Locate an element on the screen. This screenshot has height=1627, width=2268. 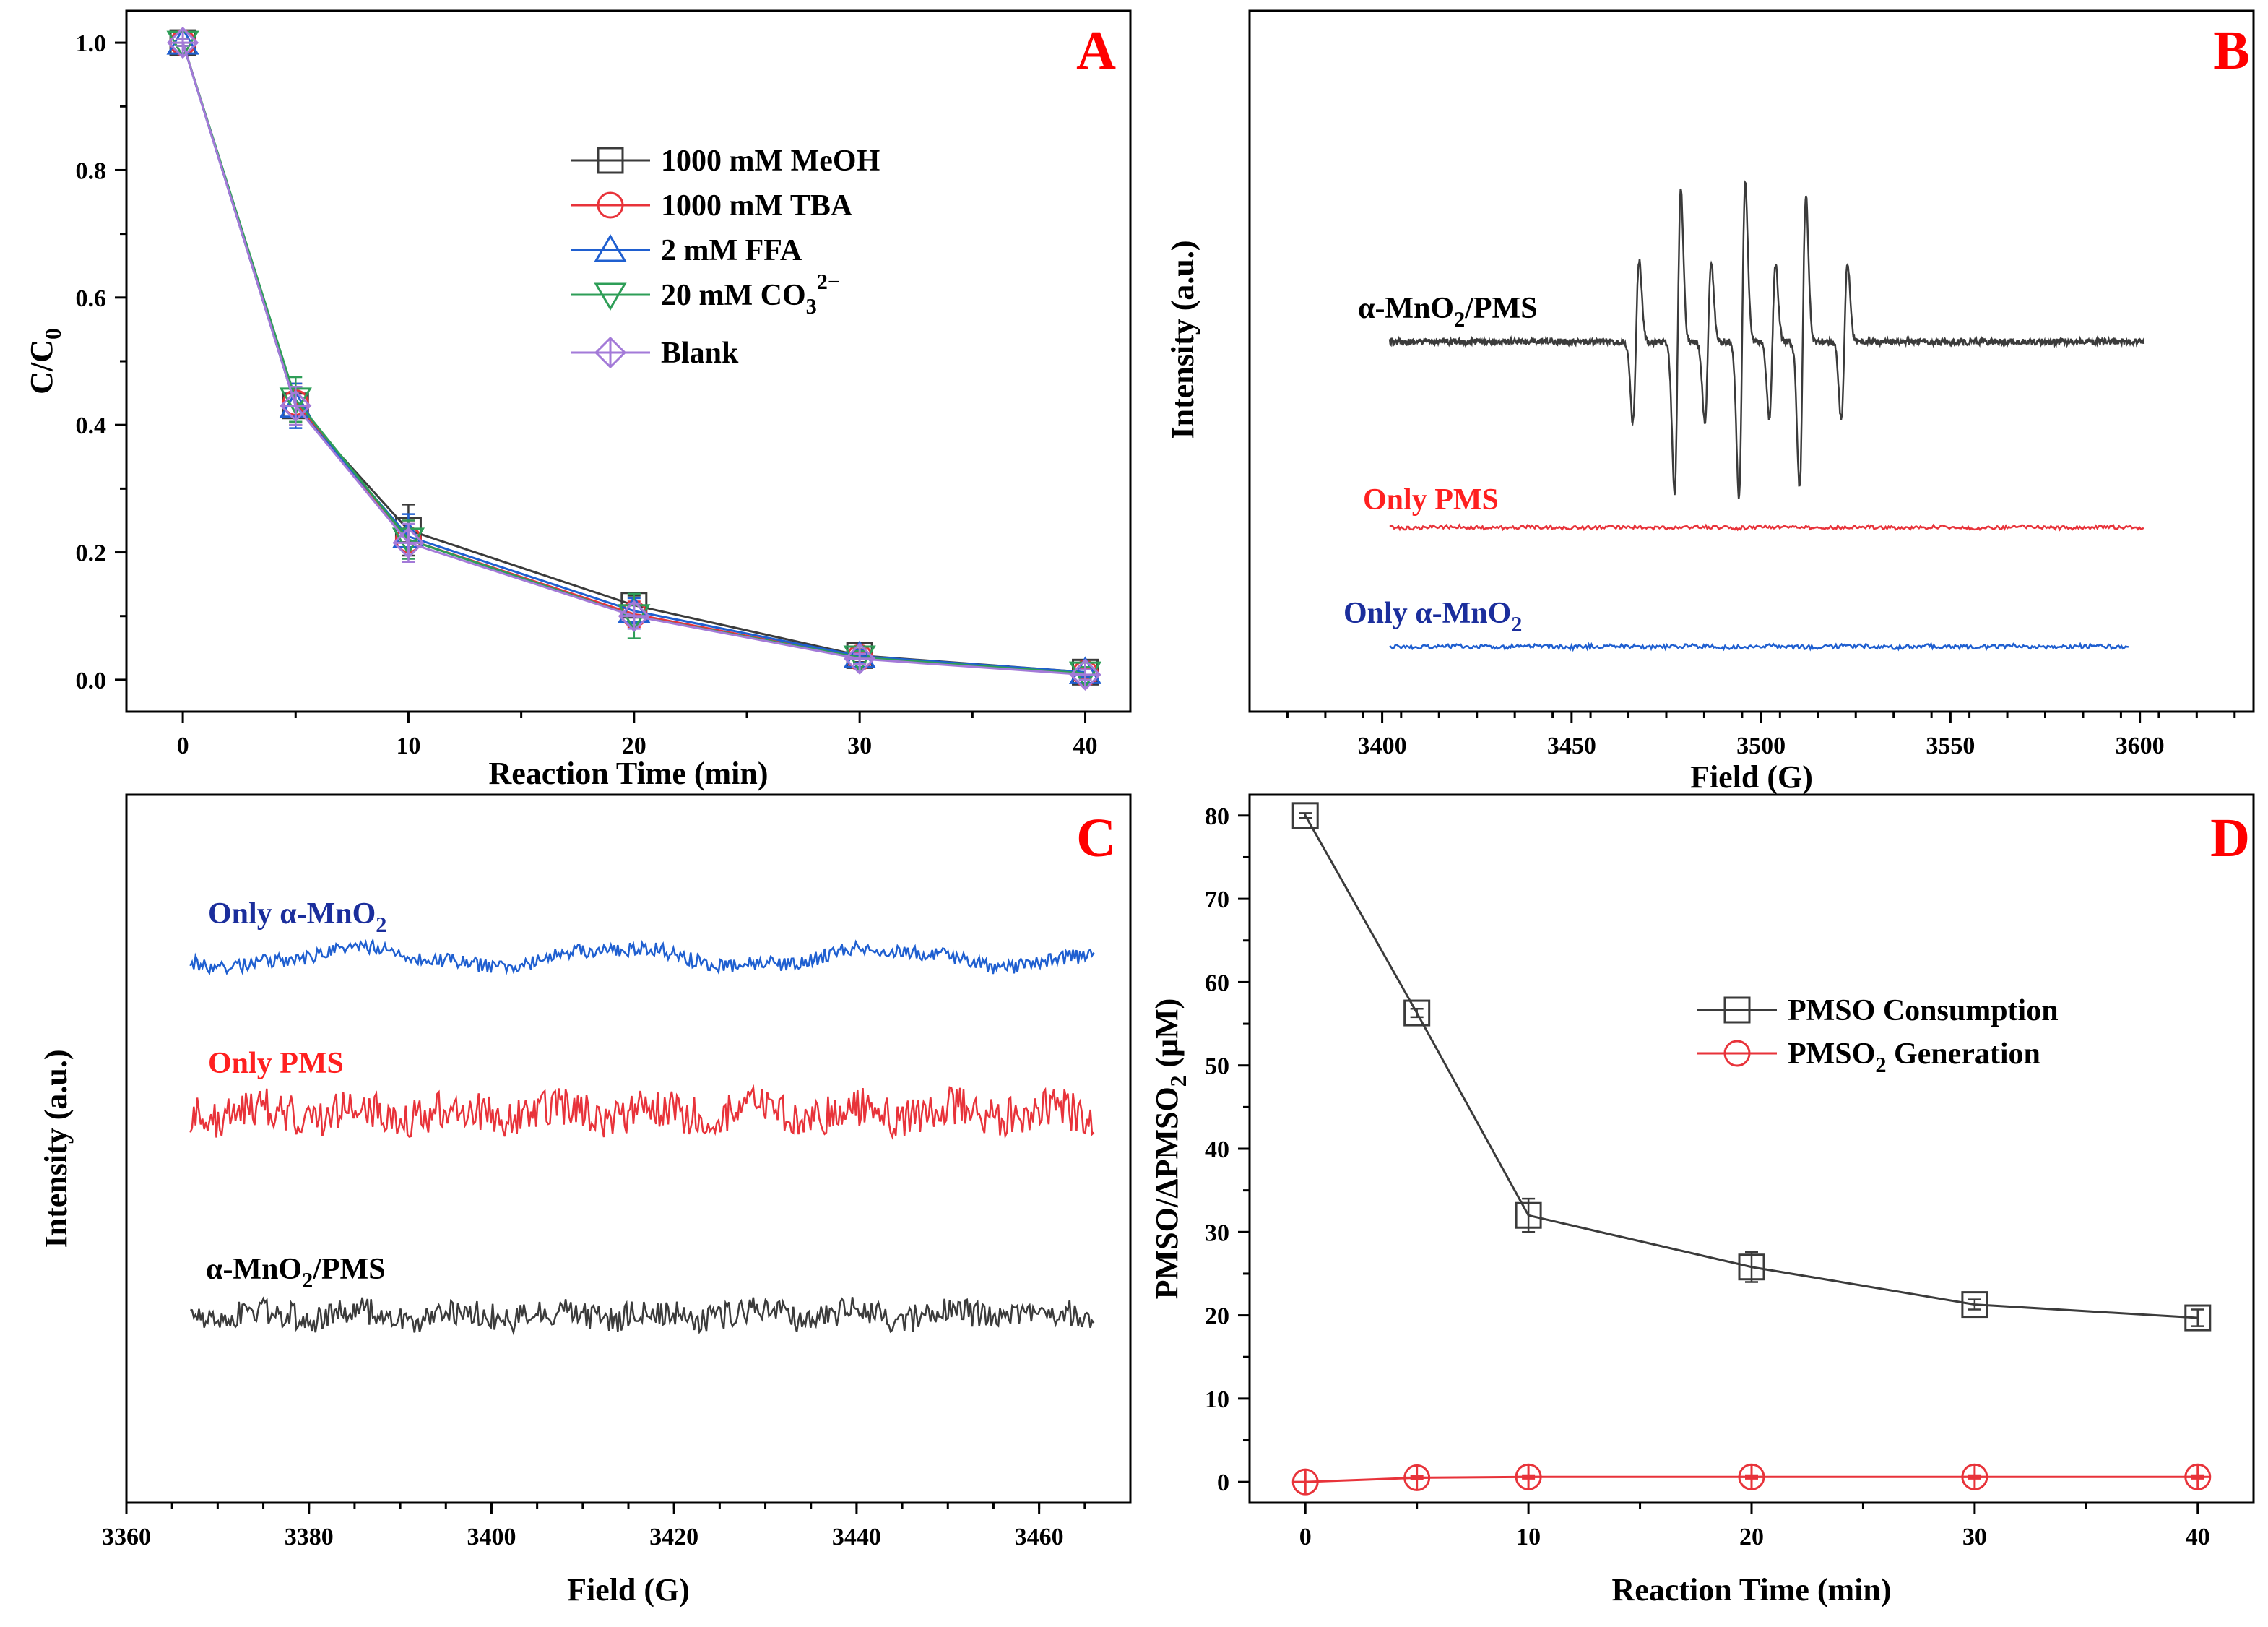
y-tick-label: 60 is located at coordinates (1217, 983).